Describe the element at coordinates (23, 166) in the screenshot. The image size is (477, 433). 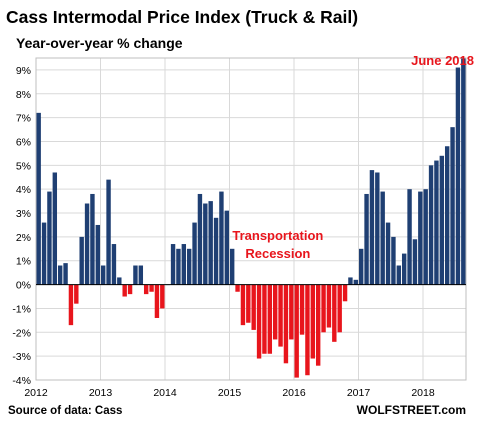
I see `y-tick-label: 5%` at that location.